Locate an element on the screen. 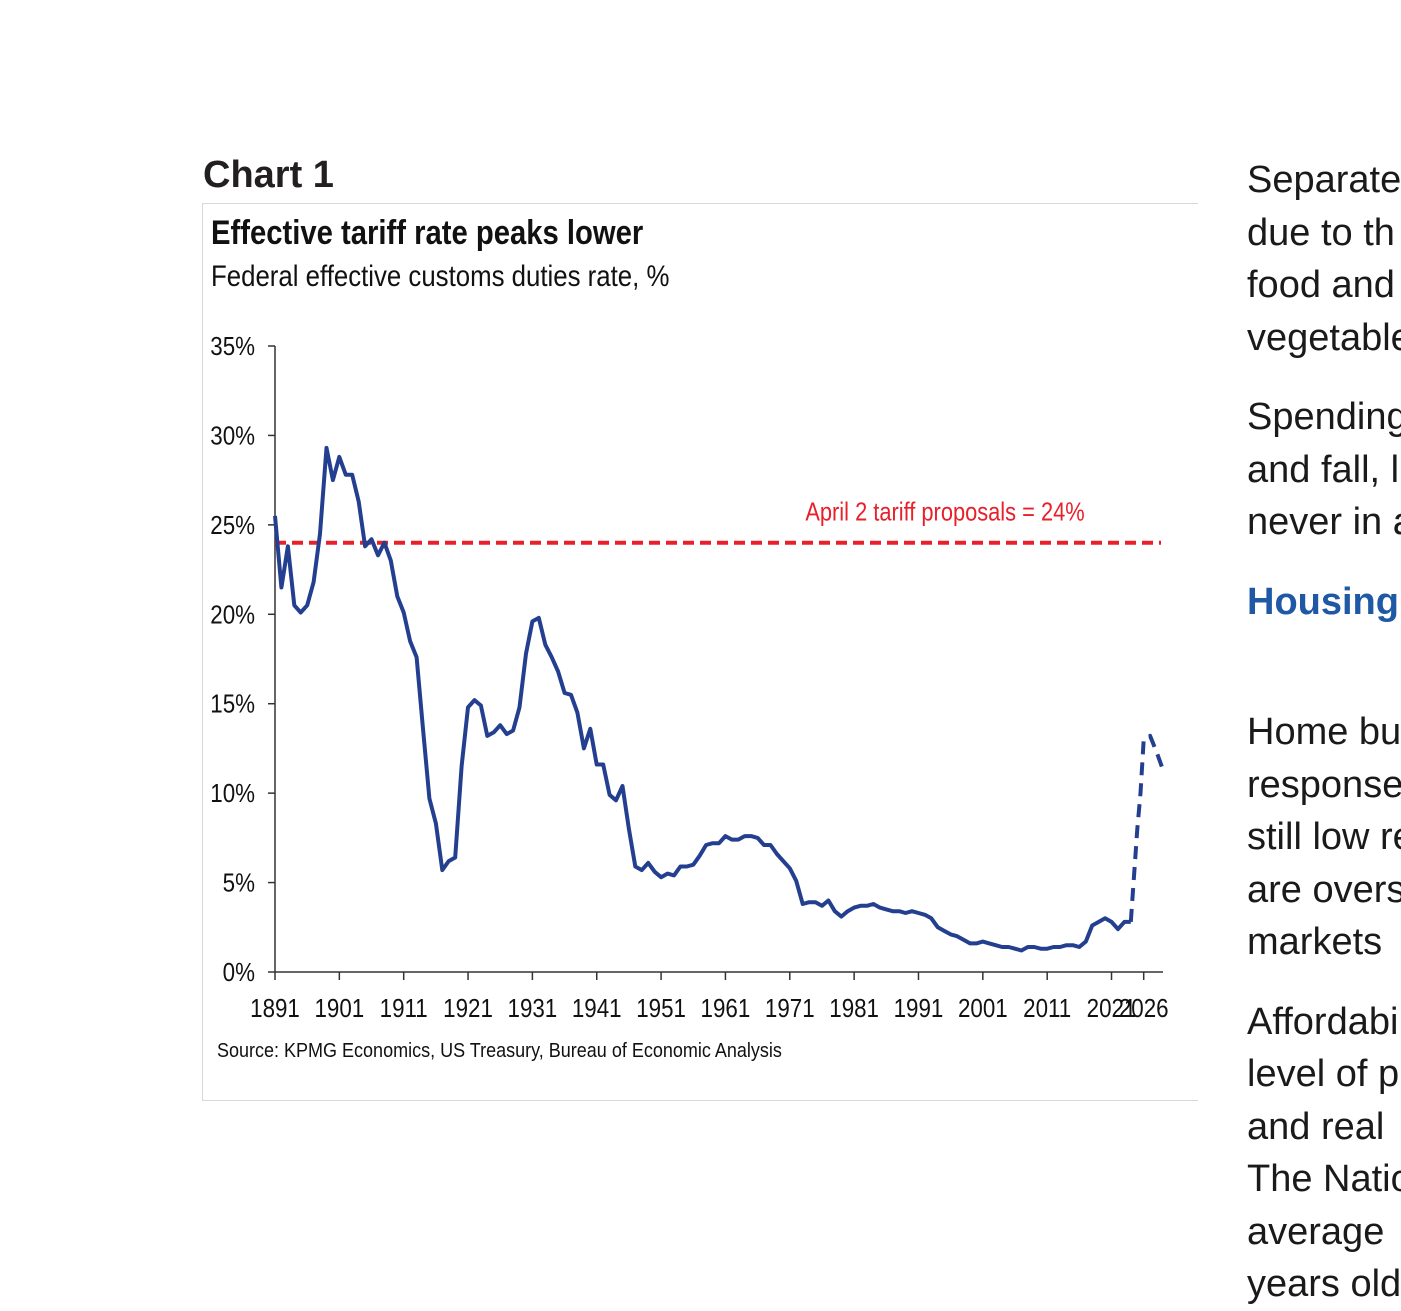  text-line: and fall, l is located at coordinates (1323, 469).